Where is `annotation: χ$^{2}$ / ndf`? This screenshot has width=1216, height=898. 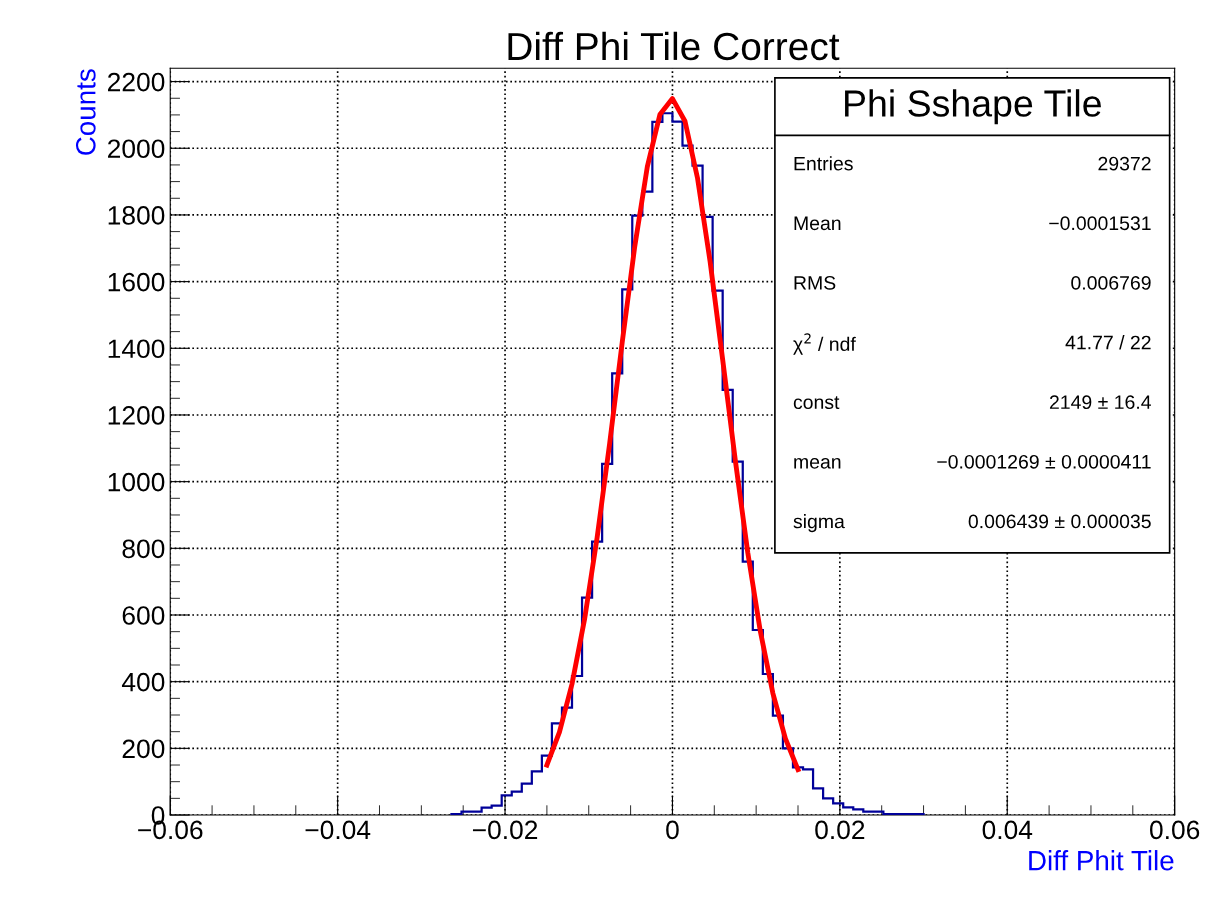
annotation: χ$^{2}$ / ndf is located at coordinates (824, 344).